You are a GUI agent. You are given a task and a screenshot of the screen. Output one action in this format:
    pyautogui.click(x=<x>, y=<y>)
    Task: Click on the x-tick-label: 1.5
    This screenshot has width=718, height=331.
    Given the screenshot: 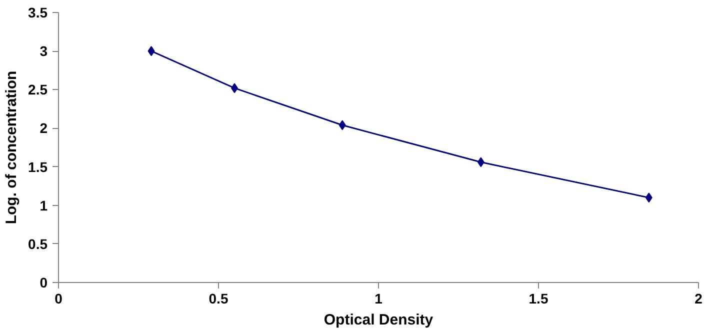 What is the action you would take?
    pyautogui.click(x=538, y=298)
    